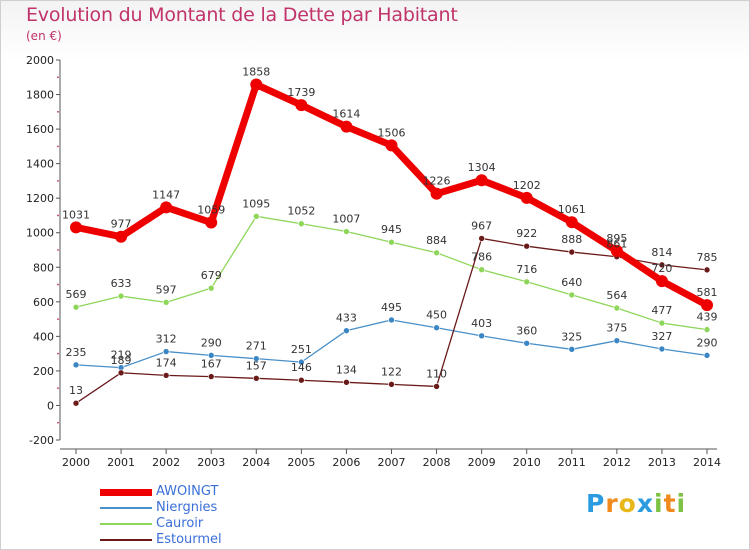  I want to click on data-label-cauroir: 1095, so click(256, 203).